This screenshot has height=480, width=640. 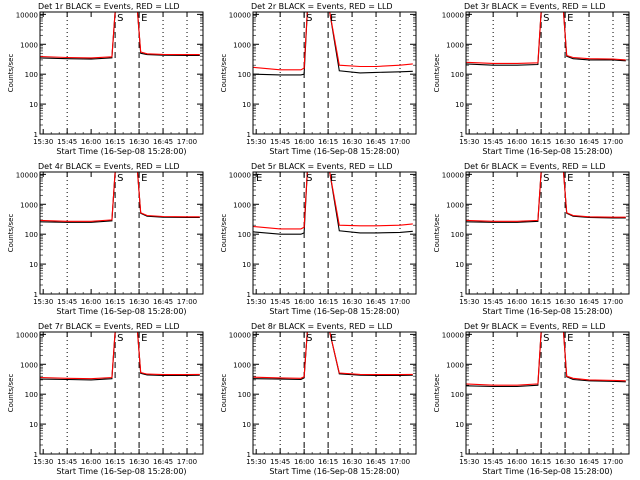 I want to click on panel-title: Det 9r BLACK = Events, RED = LLD, so click(x=535, y=326).